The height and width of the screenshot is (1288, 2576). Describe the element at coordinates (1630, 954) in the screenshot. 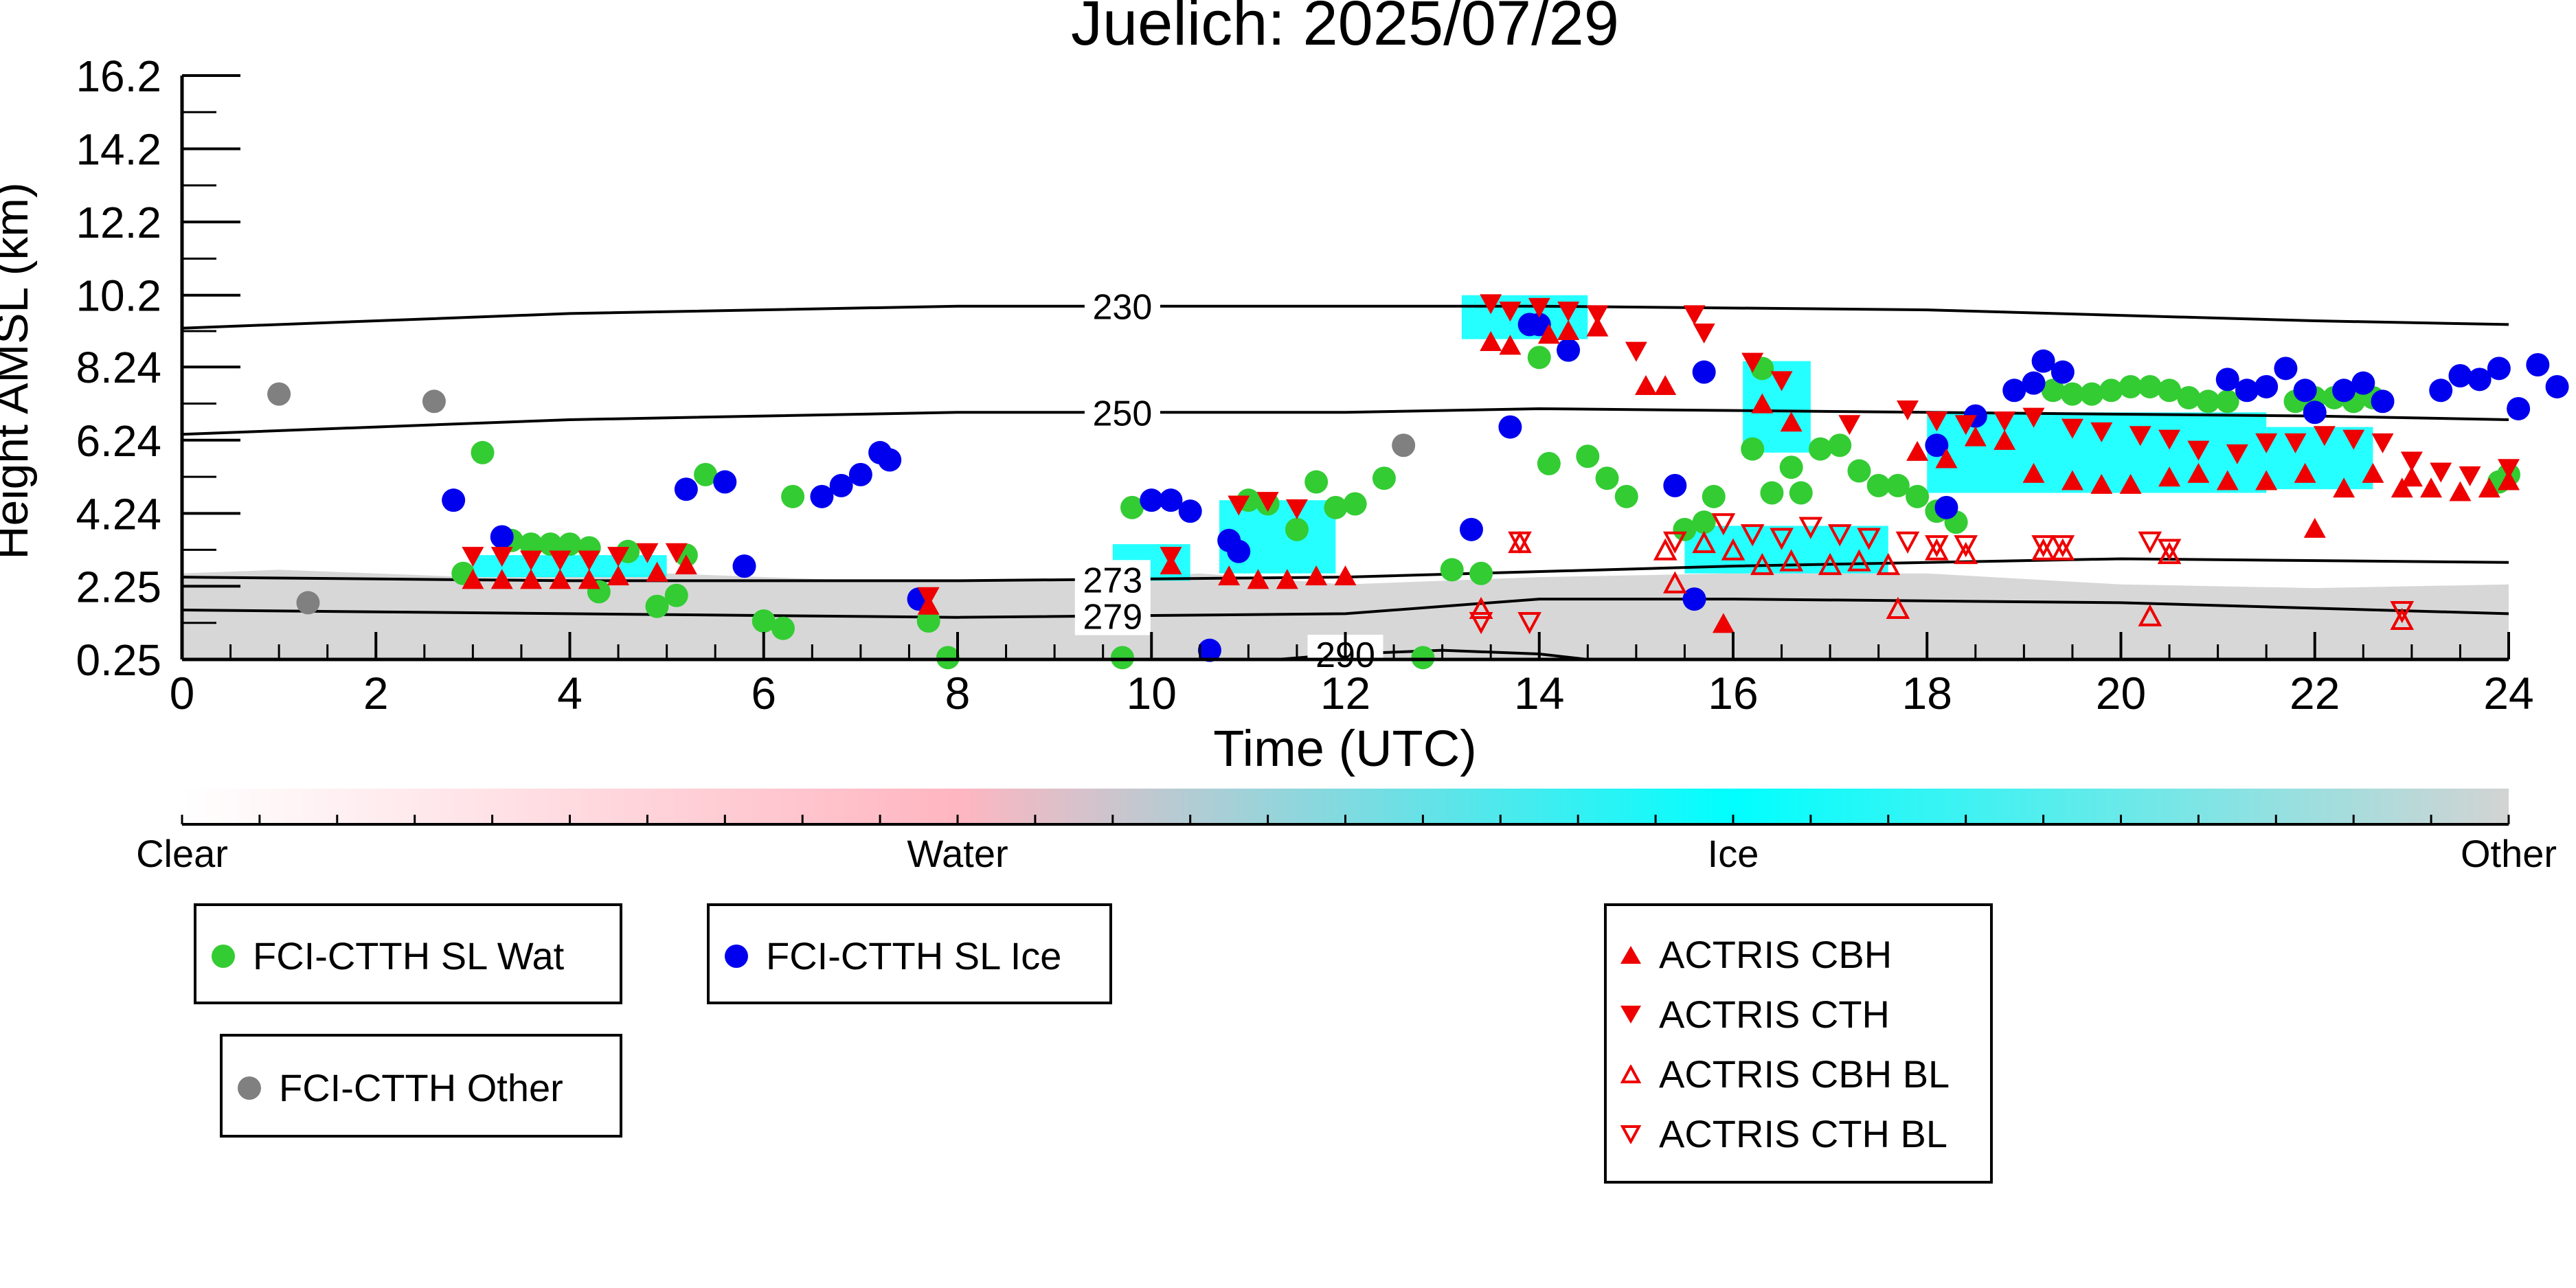

I see `triangle-up-icon` at that location.